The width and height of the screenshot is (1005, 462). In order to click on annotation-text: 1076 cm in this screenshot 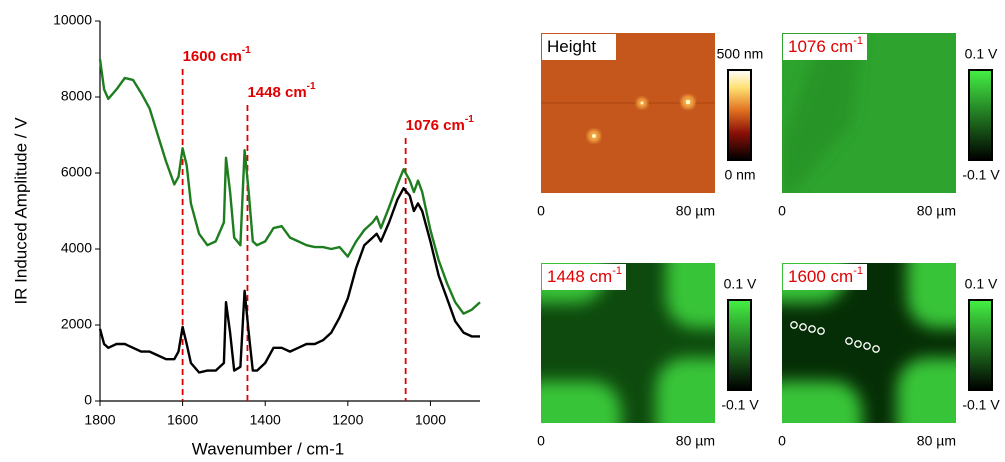, I will do `click(435, 125)`.